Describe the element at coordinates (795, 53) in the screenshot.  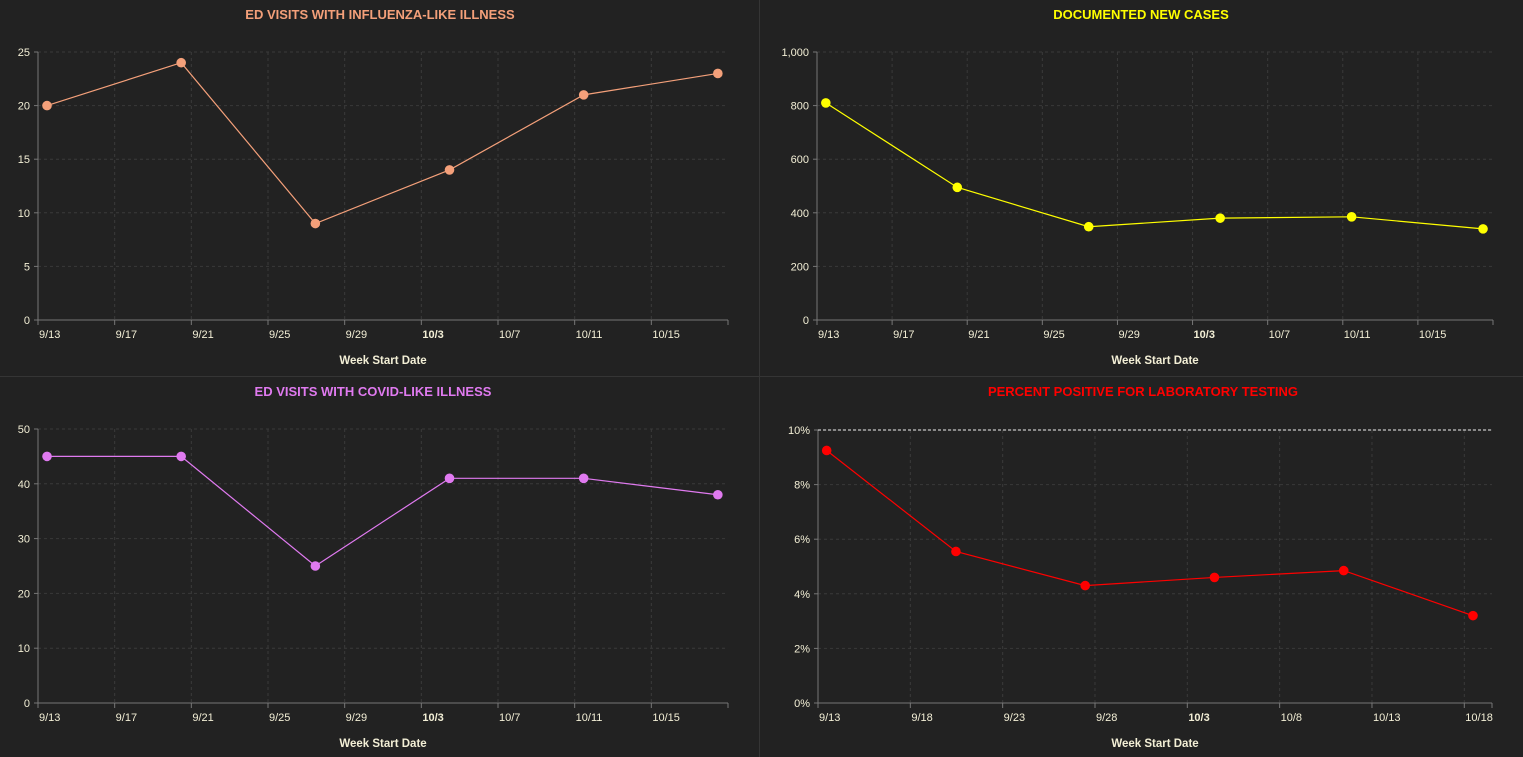
I see `y-tick-label: 1,000` at that location.